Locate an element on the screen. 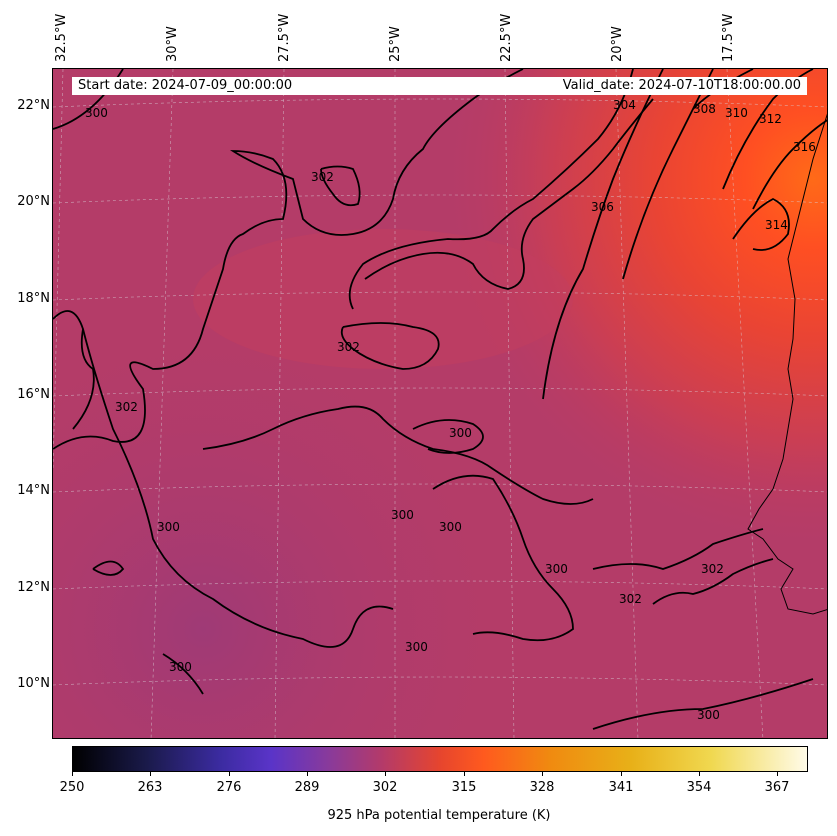 The width and height of the screenshot is (837, 836). contour-302-ring is located at coordinates (390, 346).